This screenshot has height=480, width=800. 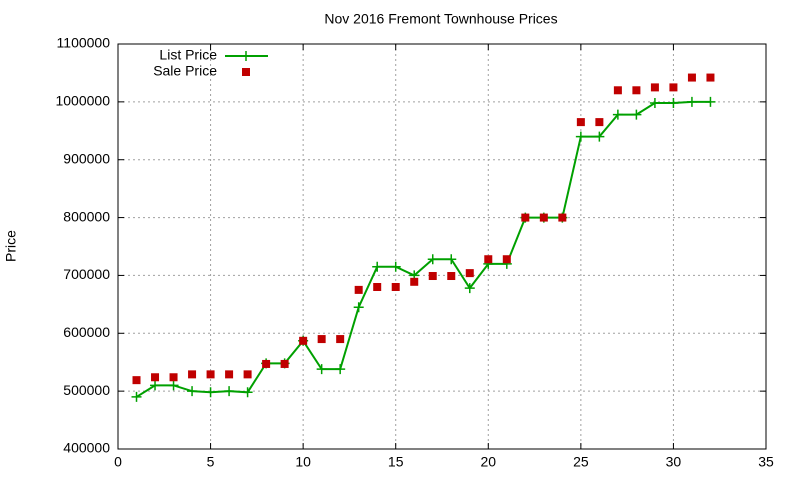 I want to click on y-tick-label: 1000000, so click(x=82, y=101).